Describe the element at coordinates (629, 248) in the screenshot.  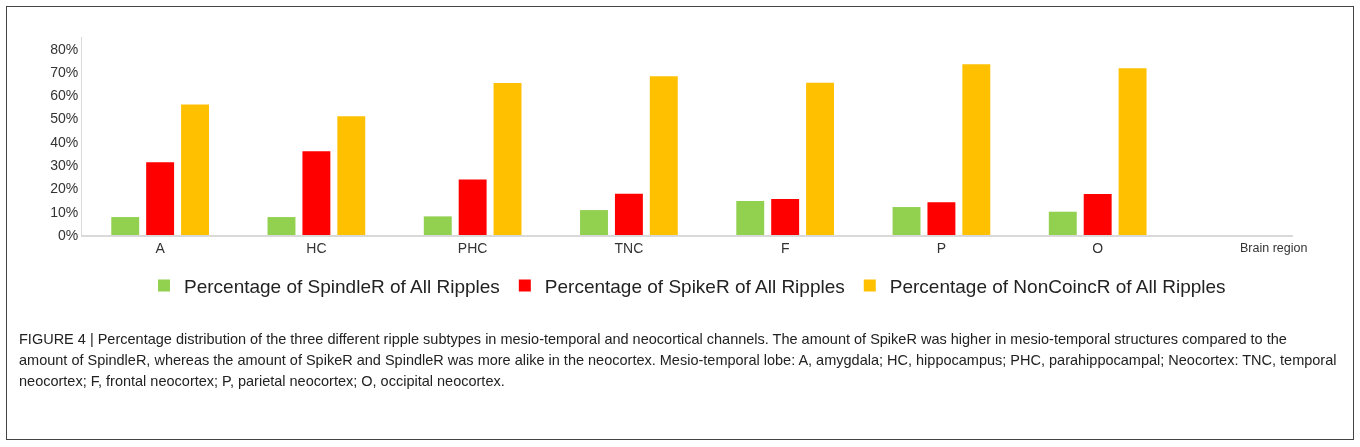
I see `x-tick-label: TNC` at that location.